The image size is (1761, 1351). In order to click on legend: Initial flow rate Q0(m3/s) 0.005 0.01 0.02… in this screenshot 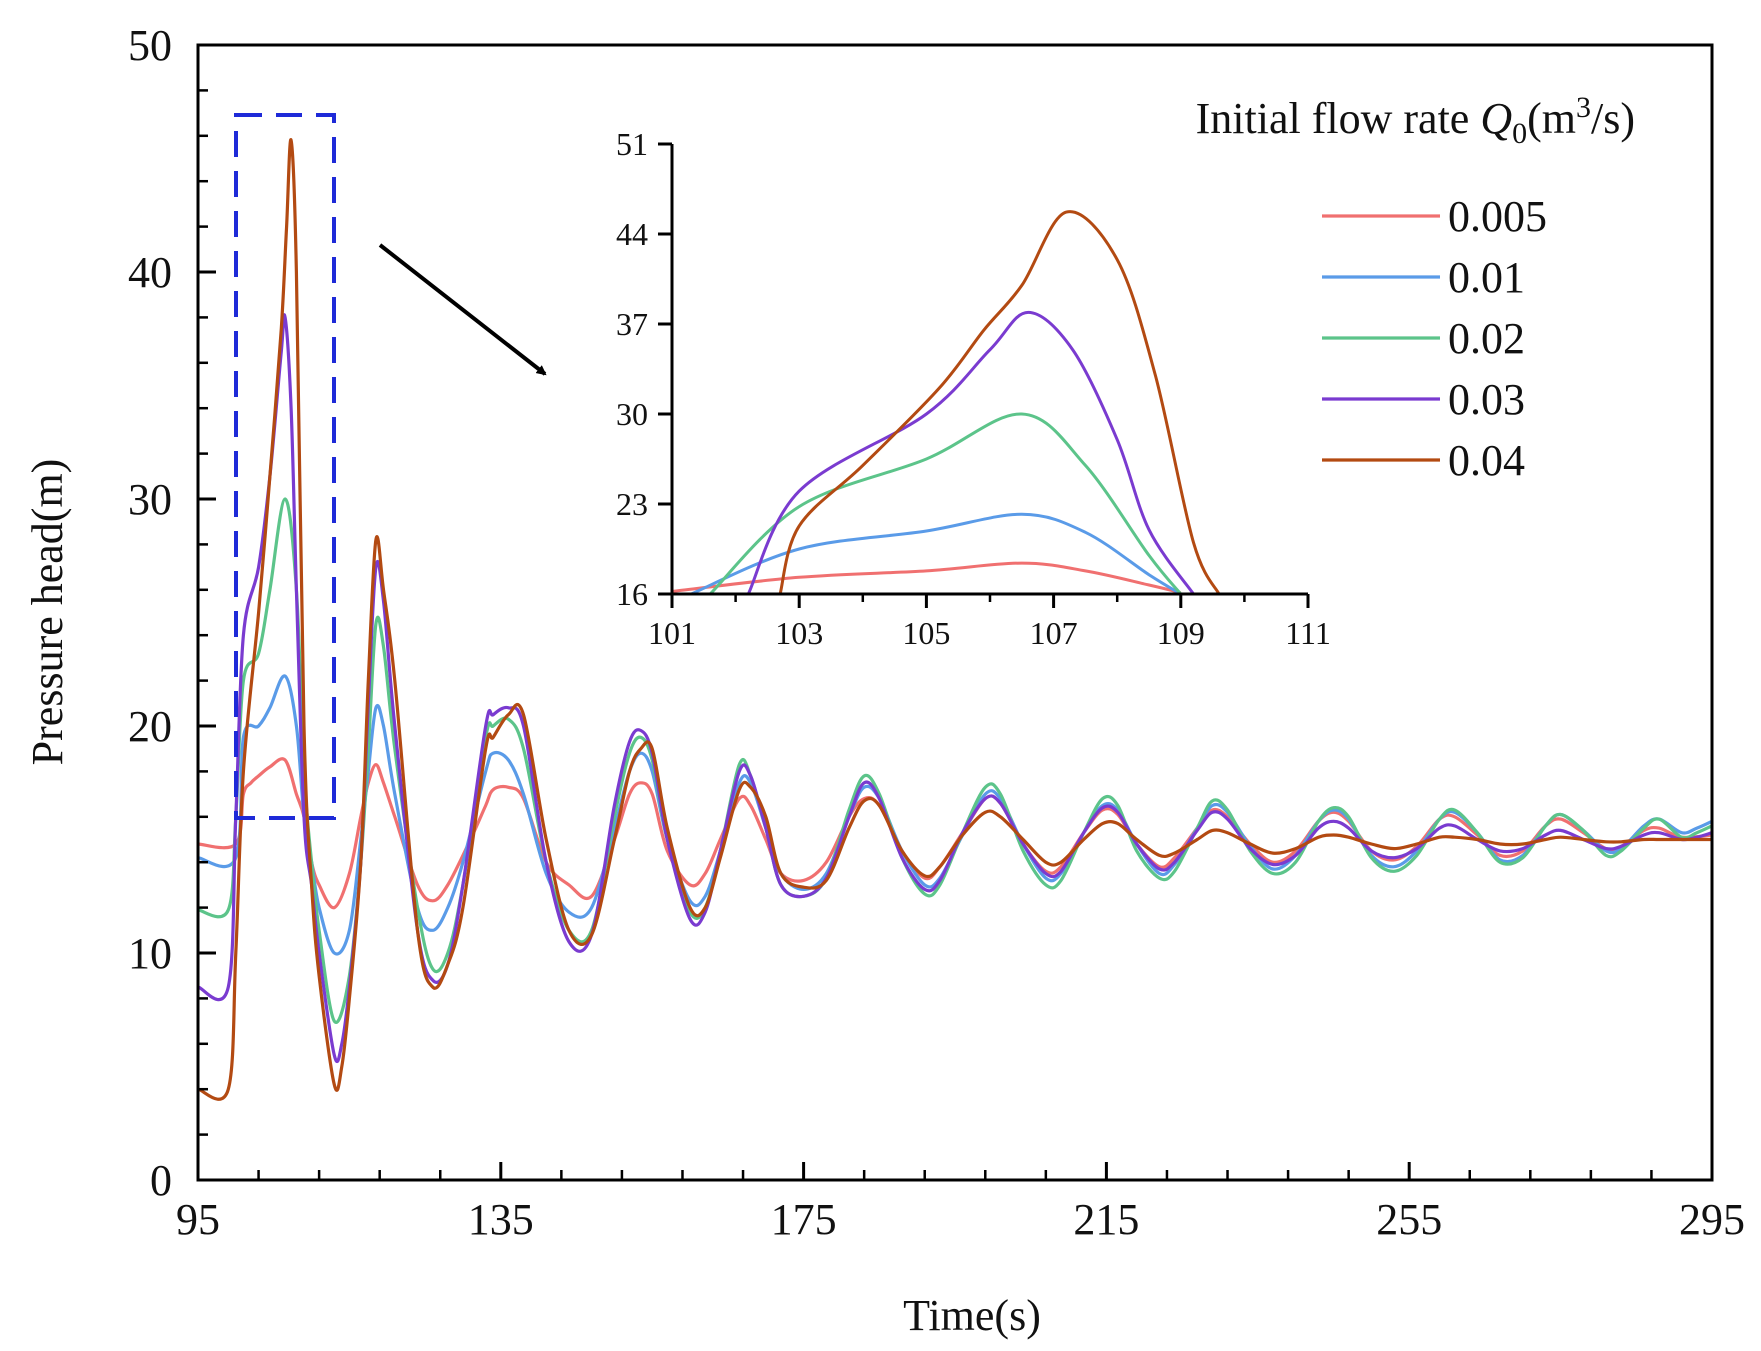, I will do `click(1415, 288)`.